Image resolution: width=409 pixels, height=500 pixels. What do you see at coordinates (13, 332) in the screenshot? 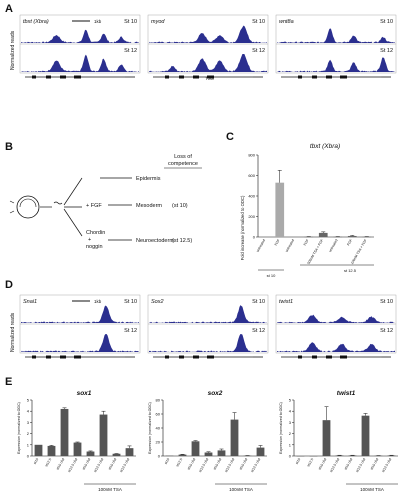
I see `panel-d-ylabel: Normalized reads` at bounding box center [13, 332].